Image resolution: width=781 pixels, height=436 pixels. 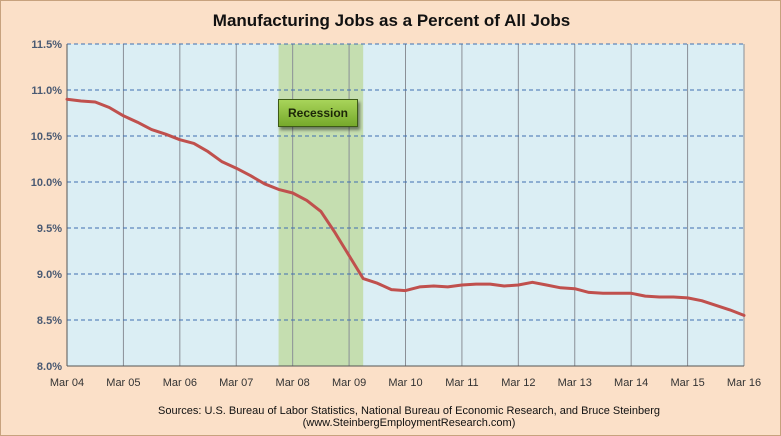 What do you see at coordinates (293, 383) in the screenshot?
I see `x-tick-label: Mar 08` at bounding box center [293, 383].